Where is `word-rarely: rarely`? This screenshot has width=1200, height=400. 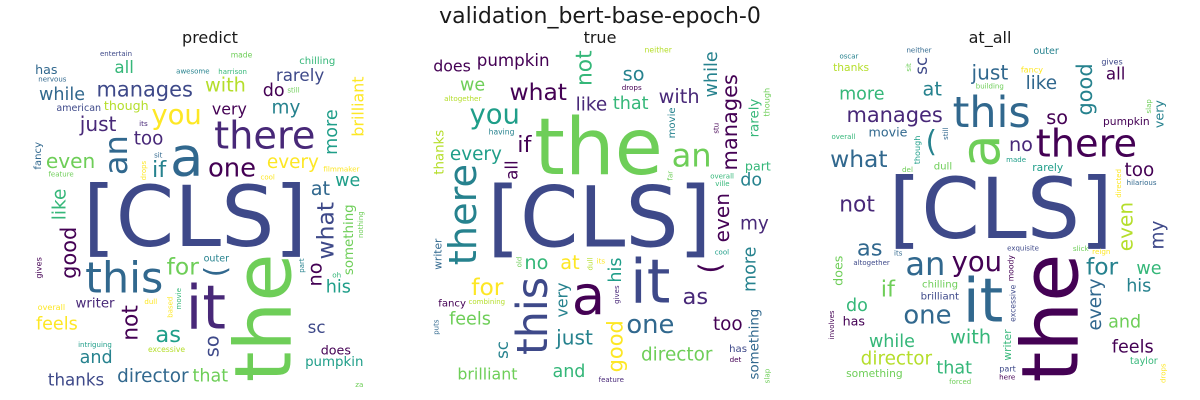 word-rarely: rarely is located at coordinates (754, 118).